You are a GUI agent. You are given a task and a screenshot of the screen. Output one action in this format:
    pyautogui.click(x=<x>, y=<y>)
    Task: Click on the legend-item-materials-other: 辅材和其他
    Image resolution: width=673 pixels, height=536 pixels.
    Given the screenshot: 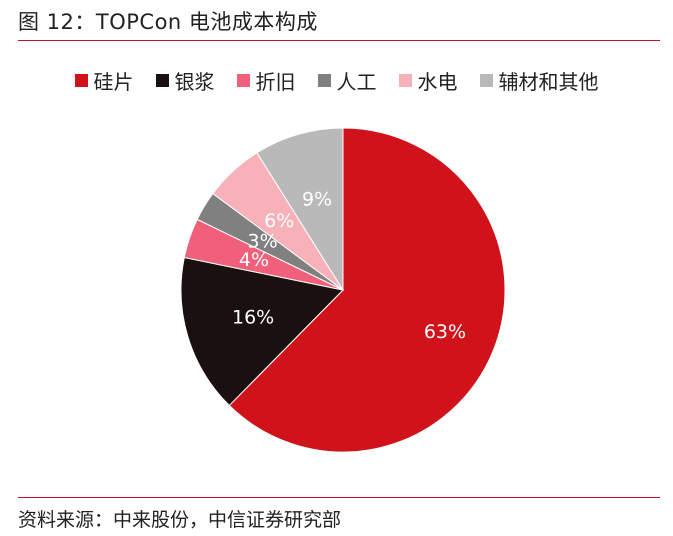 What is the action you would take?
    pyautogui.click(x=539, y=80)
    